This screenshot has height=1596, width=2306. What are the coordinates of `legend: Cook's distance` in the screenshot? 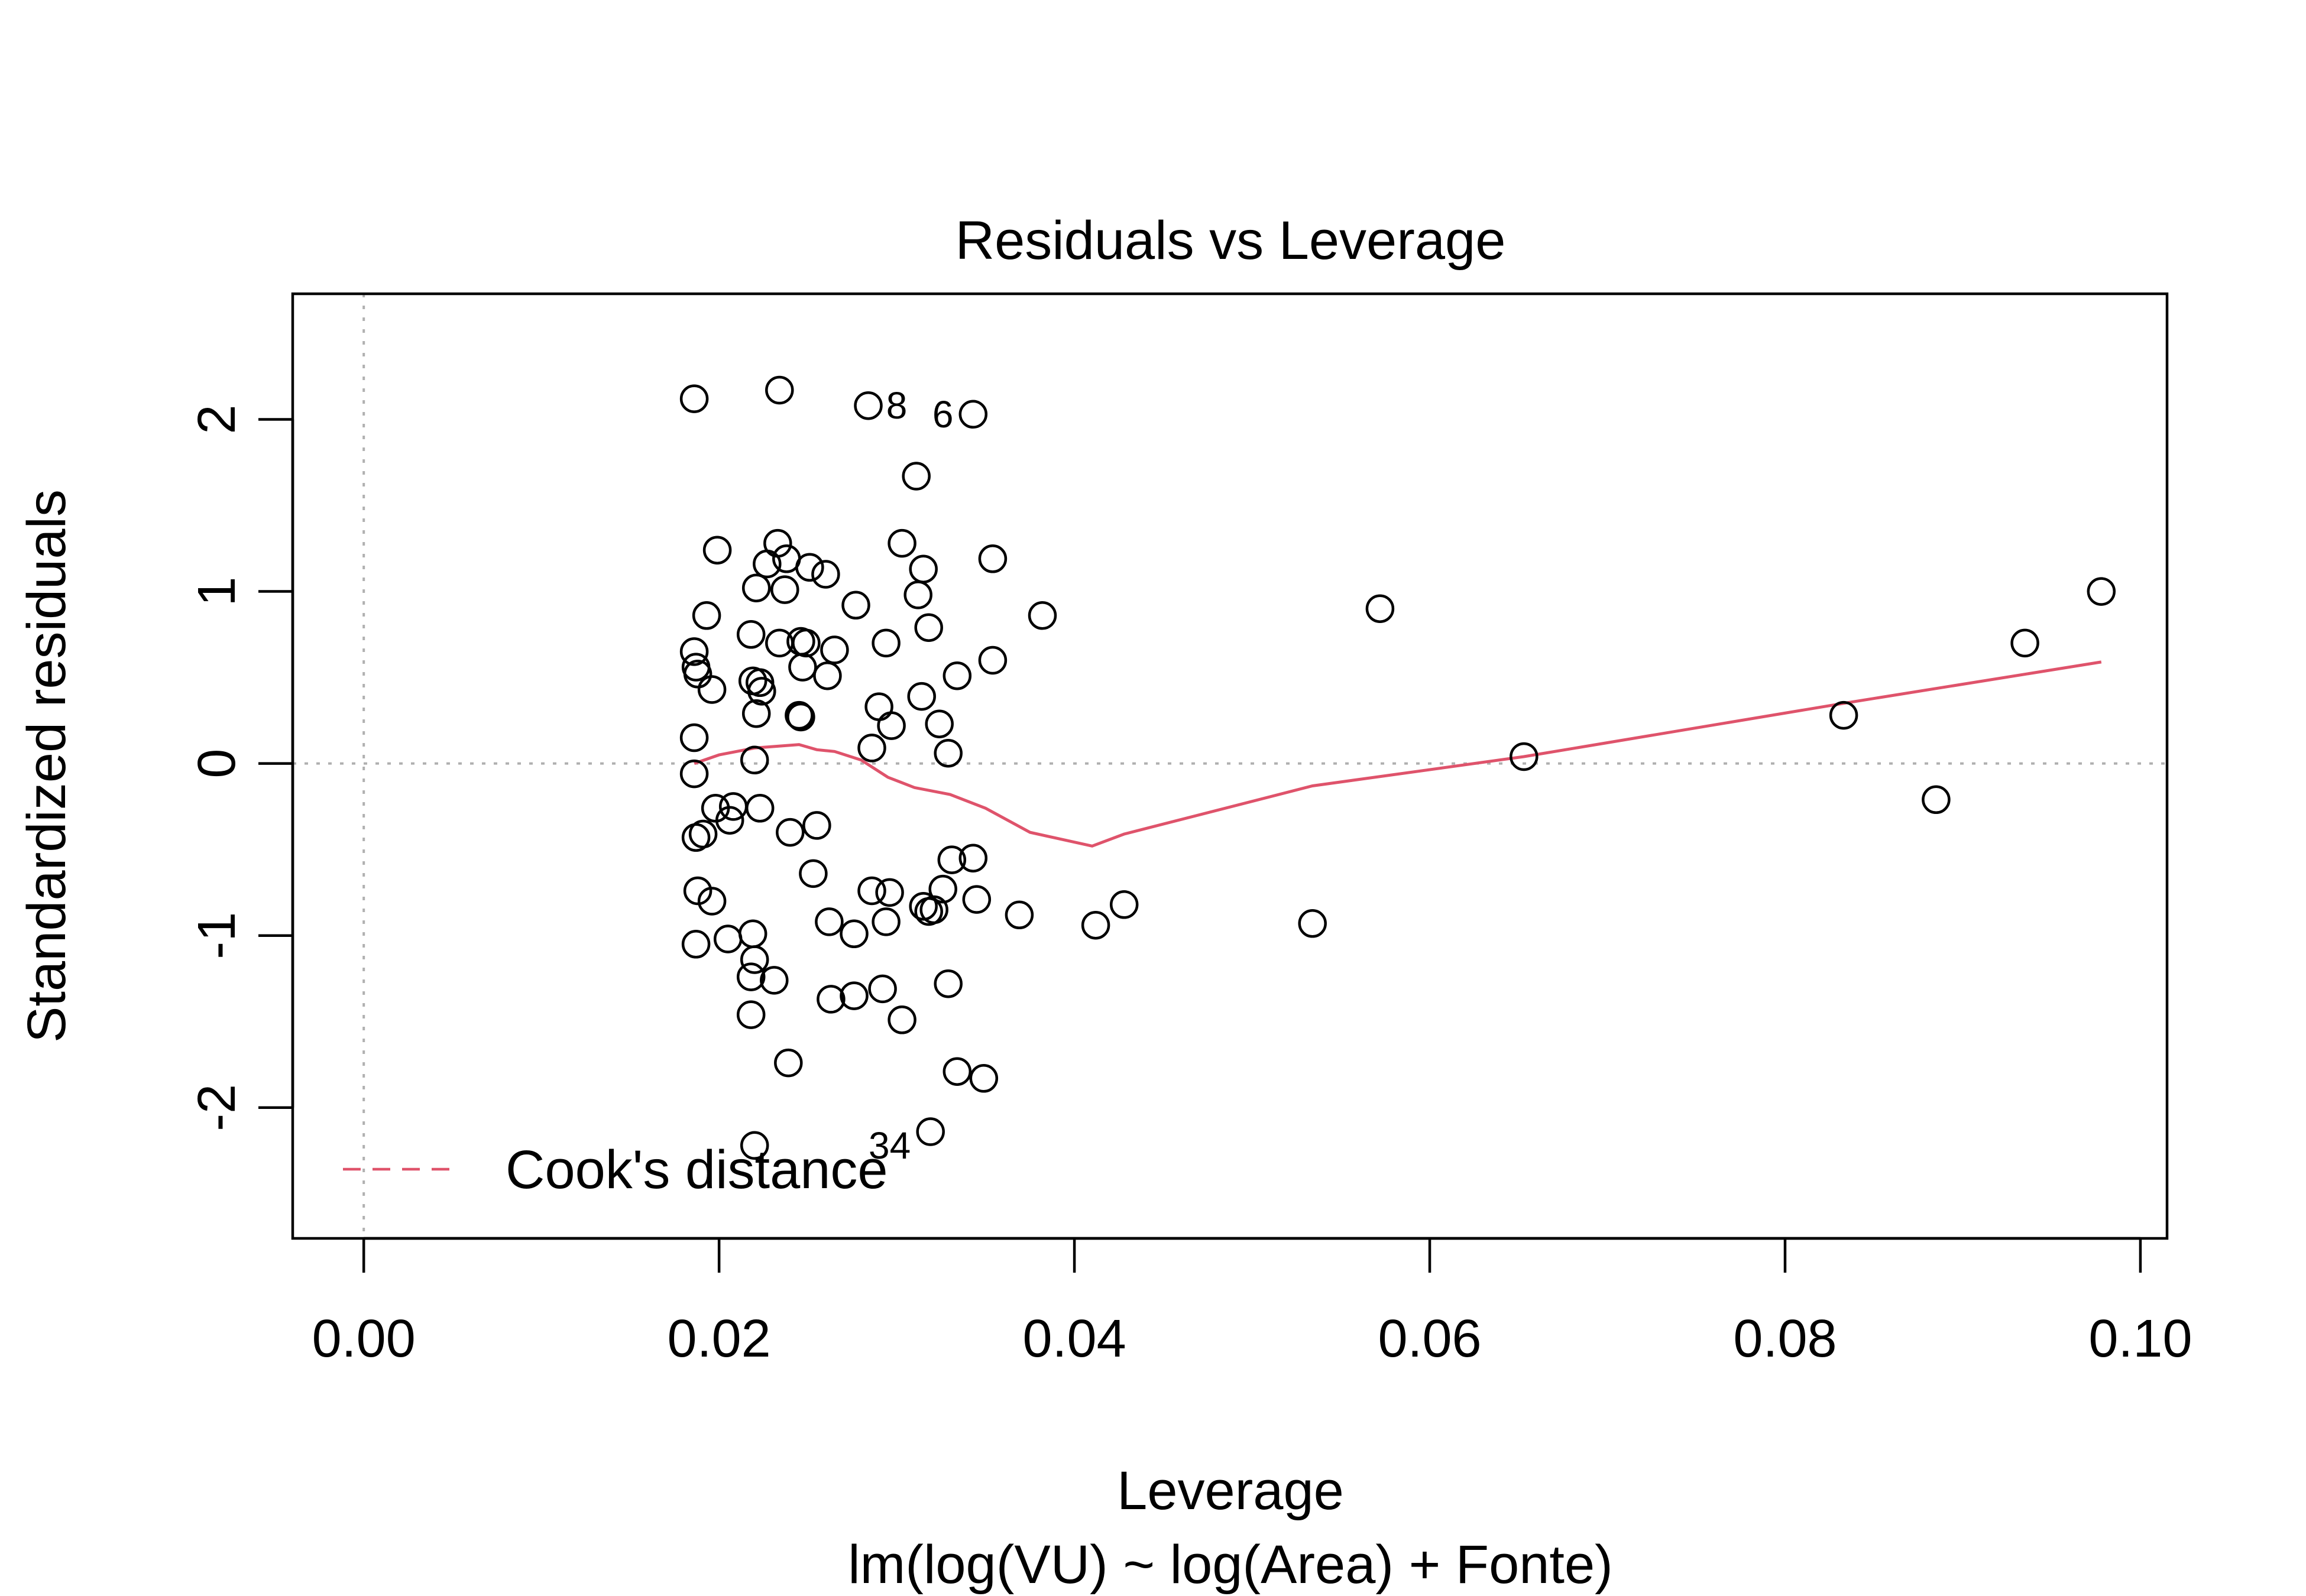 It's located at (615, 1170).